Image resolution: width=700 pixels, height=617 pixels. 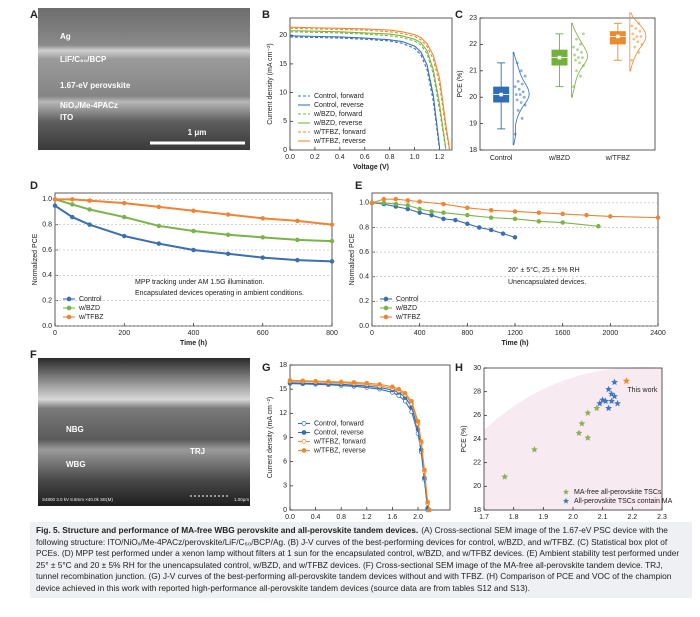 What do you see at coordinates (339, 441) in the screenshot?
I see `legend-label: w/TFBZ, forward` at bounding box center [339, 441].